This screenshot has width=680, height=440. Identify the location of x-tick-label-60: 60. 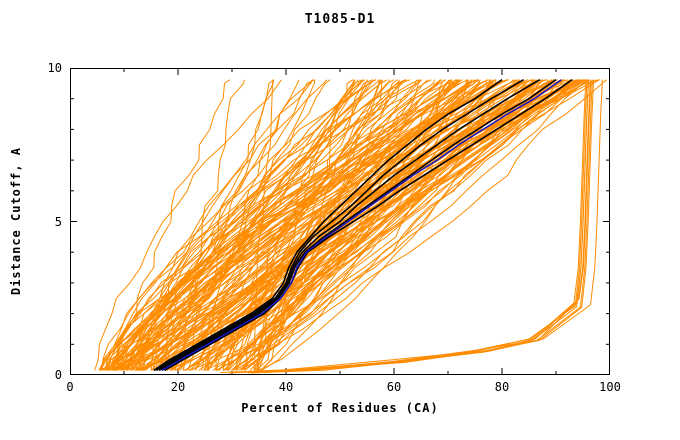
(394, 387).